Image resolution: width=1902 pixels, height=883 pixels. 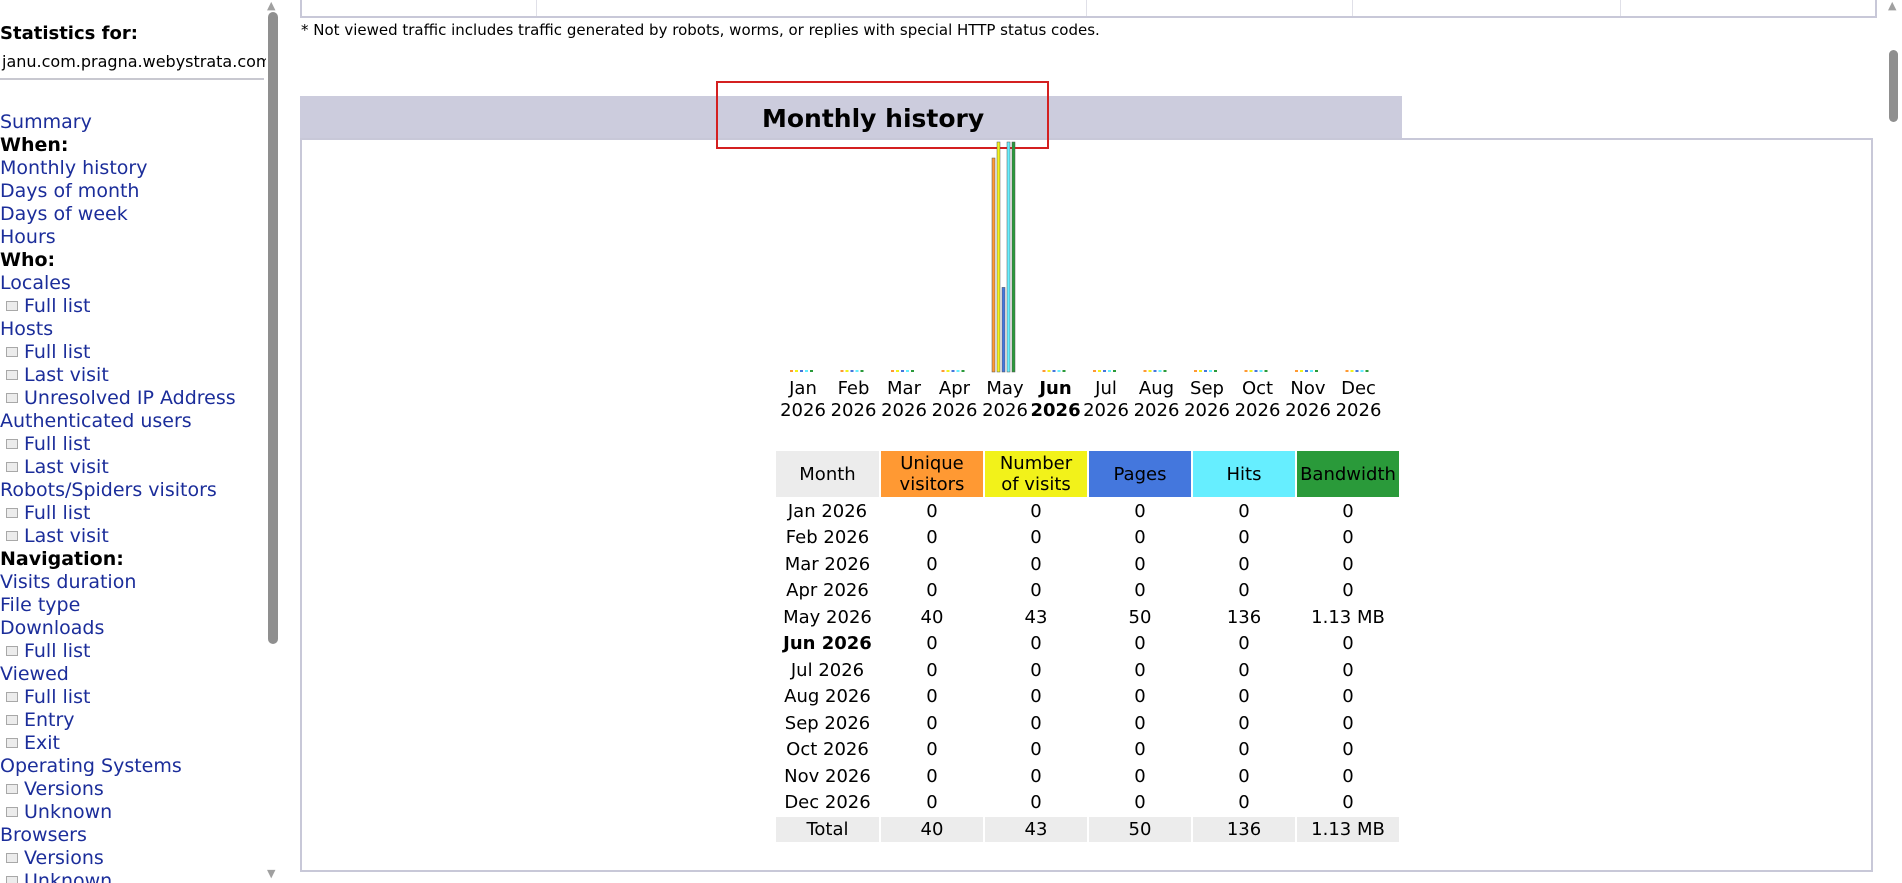 I want to click on sidebar-item-label: Navigation:, so click(x=62, y=559).